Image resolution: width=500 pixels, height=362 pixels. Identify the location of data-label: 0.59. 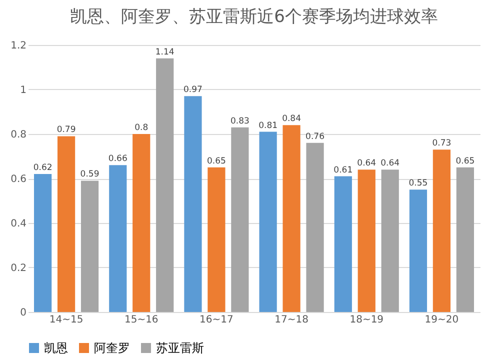
(90, 175).